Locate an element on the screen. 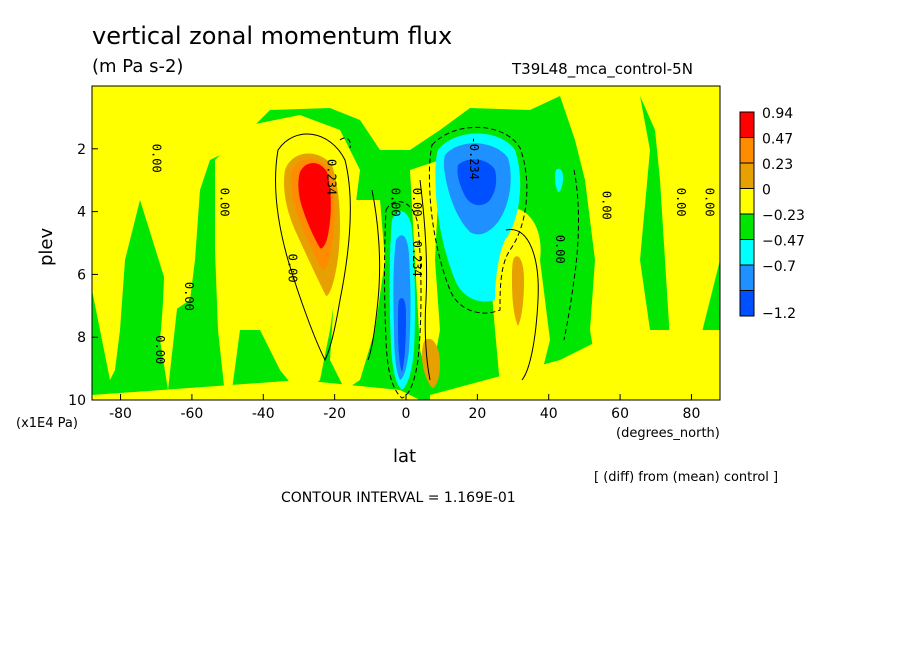 This screenshot has width=904, height=654. x-tick-label: 40 is located at coordinates (549, 414).